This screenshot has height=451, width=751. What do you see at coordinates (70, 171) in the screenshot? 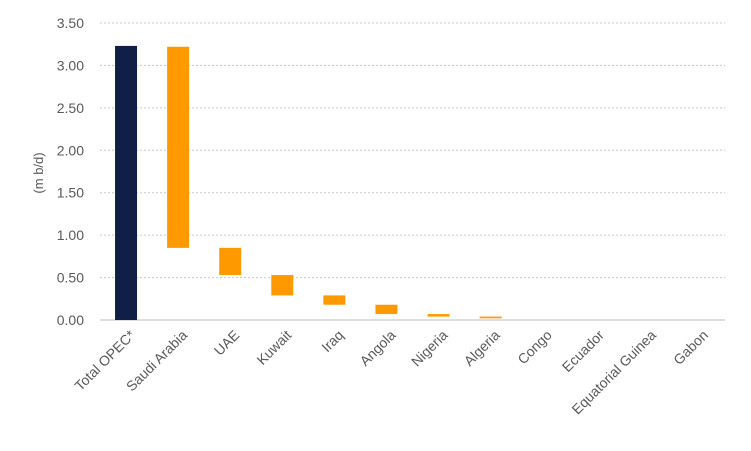
I see `y-axis-tick-labels: 0.00 0.50 1.00 1.50 2.00 2.50 3.00 3.50` at bounding box center [70, 171].